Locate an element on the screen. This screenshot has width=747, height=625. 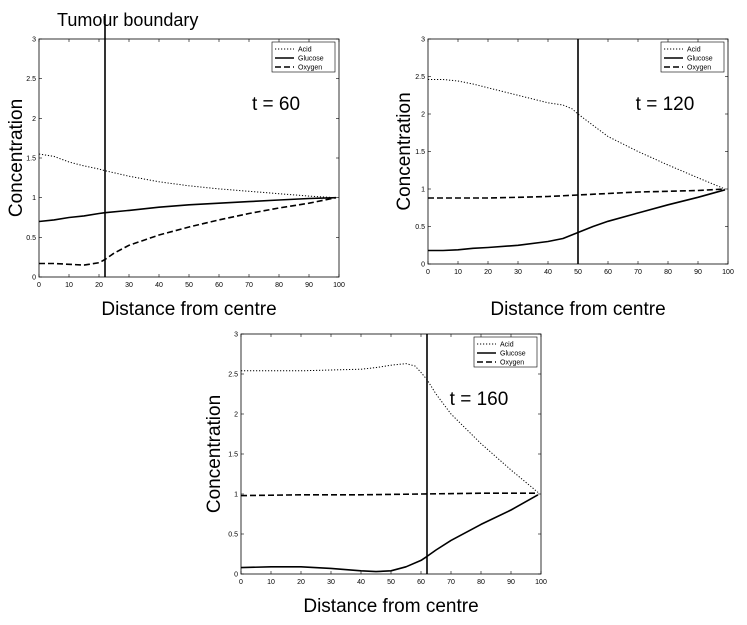
tumour-boundary-annotation: Tumour boundary is located at coordinates (127, 20).